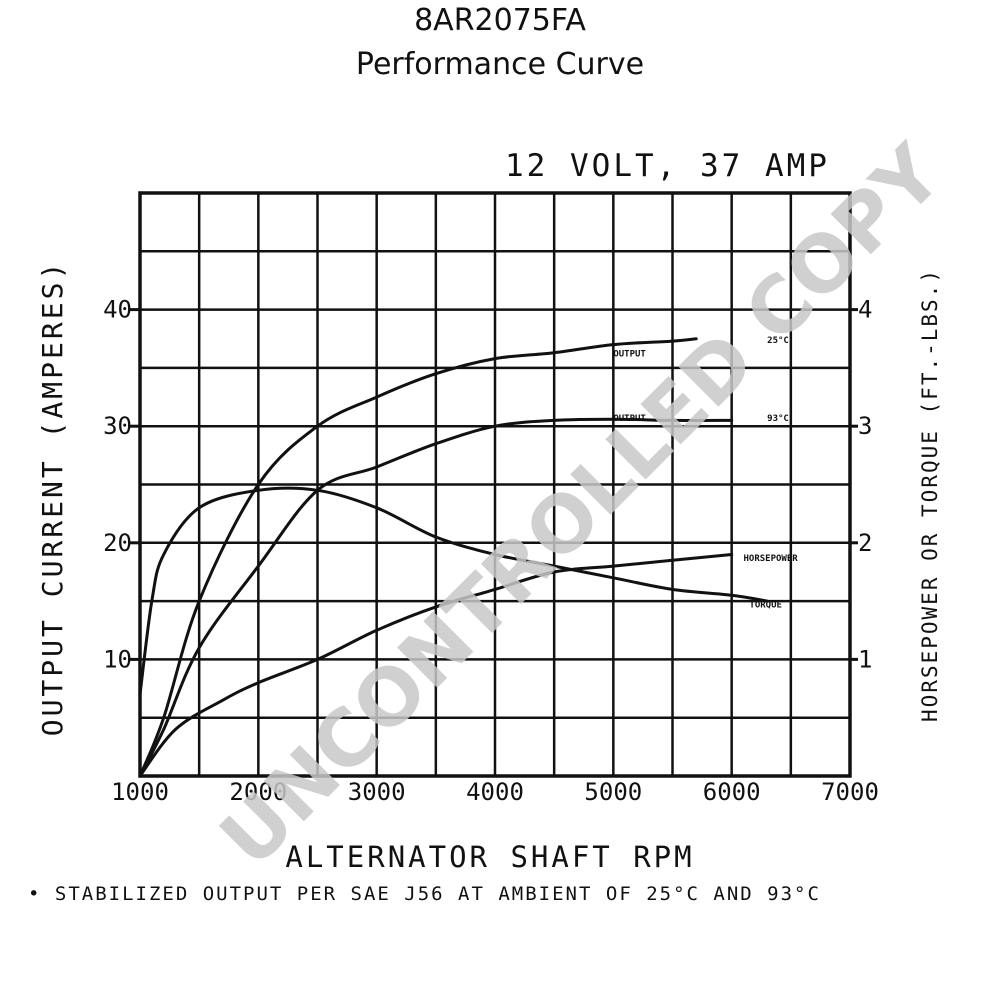 Image resolution: width=1000 pixels, height=988 pixels. Describe the element at coordinates (117, 426) in the screenshot. I see `y-tick-label-left: 30` at that location.